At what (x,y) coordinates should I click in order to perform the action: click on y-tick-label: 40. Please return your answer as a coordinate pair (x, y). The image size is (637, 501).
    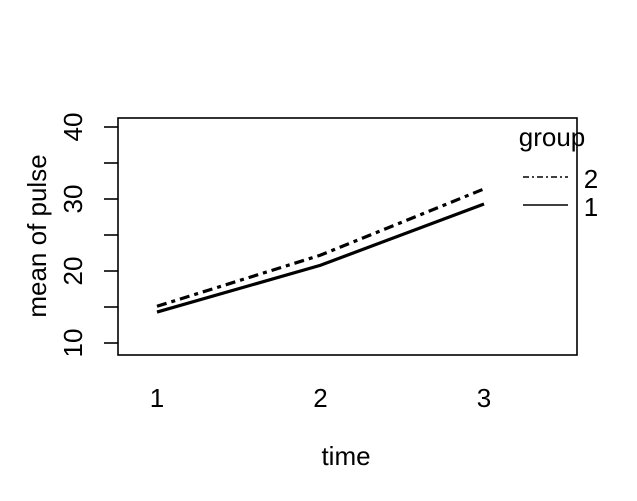
    Looking at the image, I should click on (73, 127).